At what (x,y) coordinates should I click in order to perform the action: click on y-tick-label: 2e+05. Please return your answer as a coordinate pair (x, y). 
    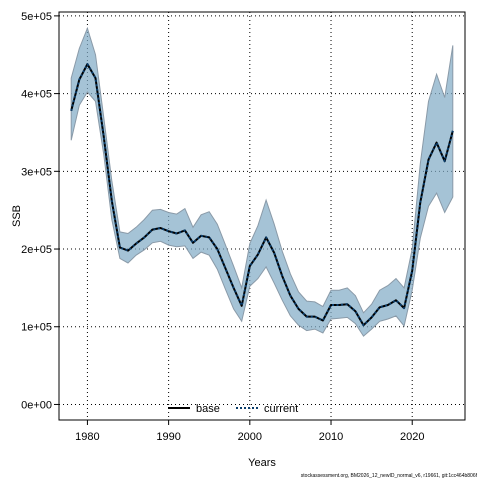
    Looking at the image, I should click on (36, 250).